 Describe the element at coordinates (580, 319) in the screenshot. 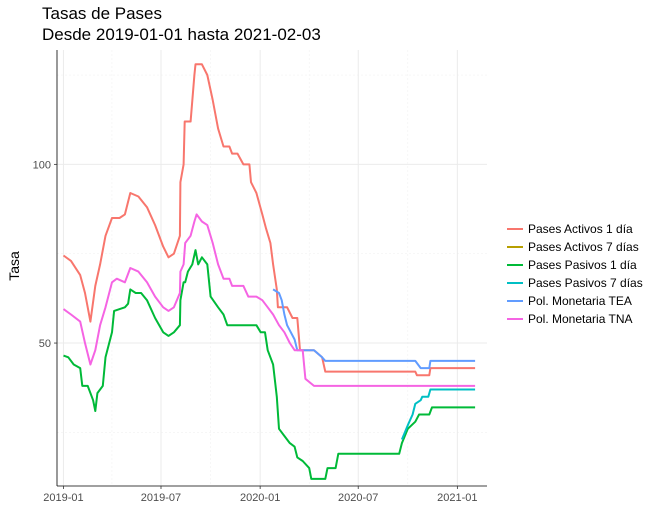

I see `legend-label-5: Pol. Monetaria TNA` at that location.